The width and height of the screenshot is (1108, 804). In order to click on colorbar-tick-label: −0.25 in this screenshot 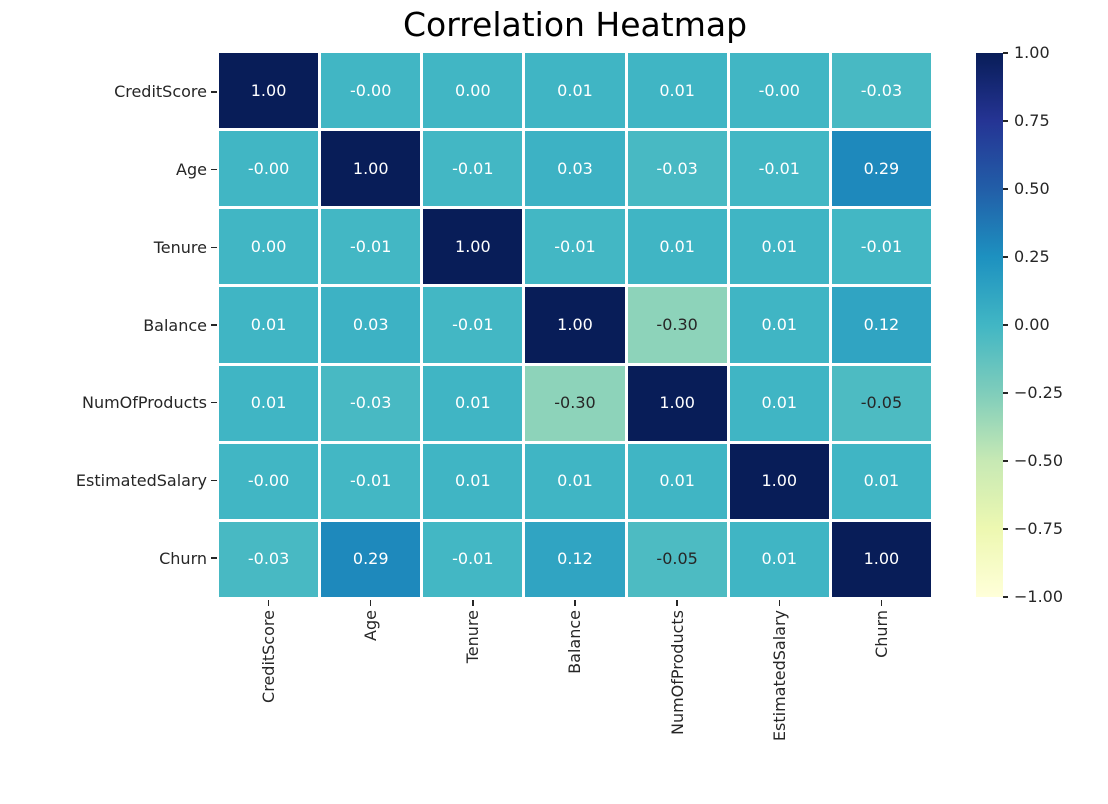, I will do `click(1039, 392)`.